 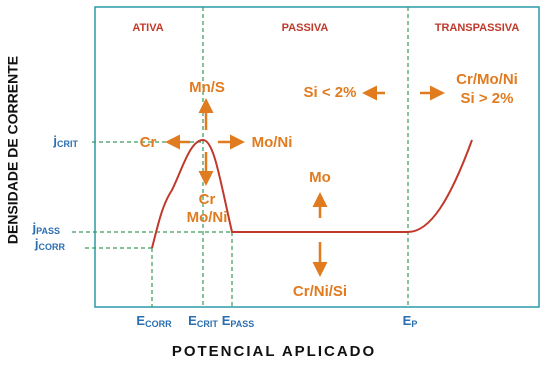 I want to click on y-level-label: jPASS, so click(x=46, y=228).